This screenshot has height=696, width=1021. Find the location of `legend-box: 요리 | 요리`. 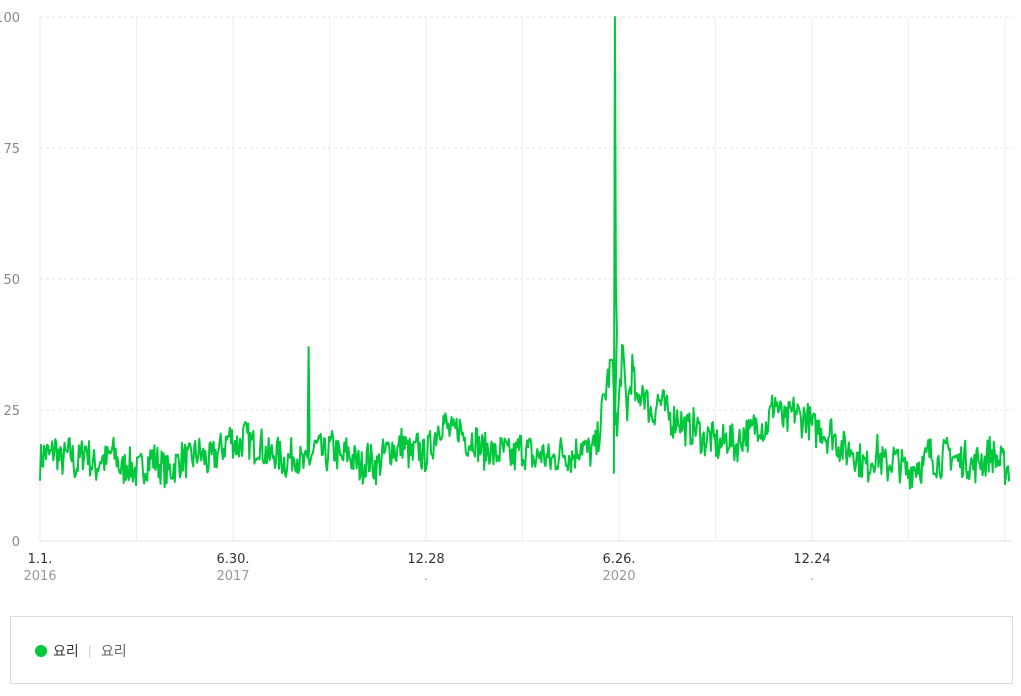

legend-box: 요리 | 요리 is located at coordinates (511, 650).